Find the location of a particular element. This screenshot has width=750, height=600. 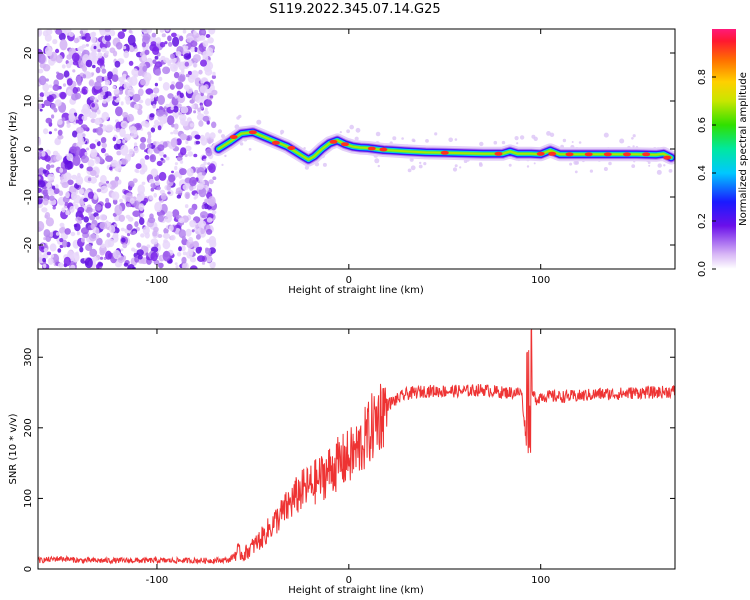

snr-ylabel: SNR (10 * v/v) is located at coordinates (13, 448).